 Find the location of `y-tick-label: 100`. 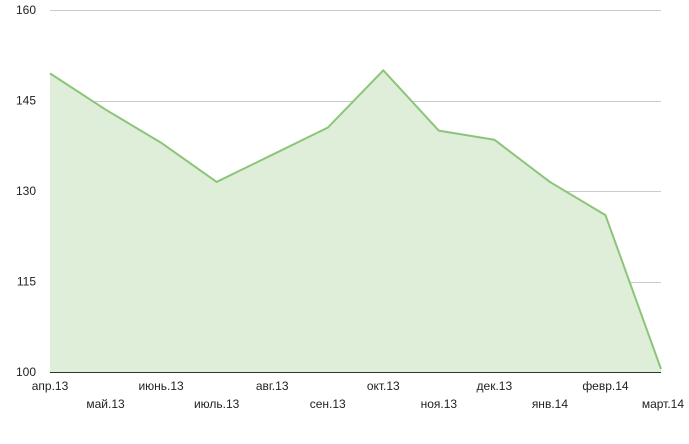

y-tick-label: 100 is located at coordinates (26, 372).